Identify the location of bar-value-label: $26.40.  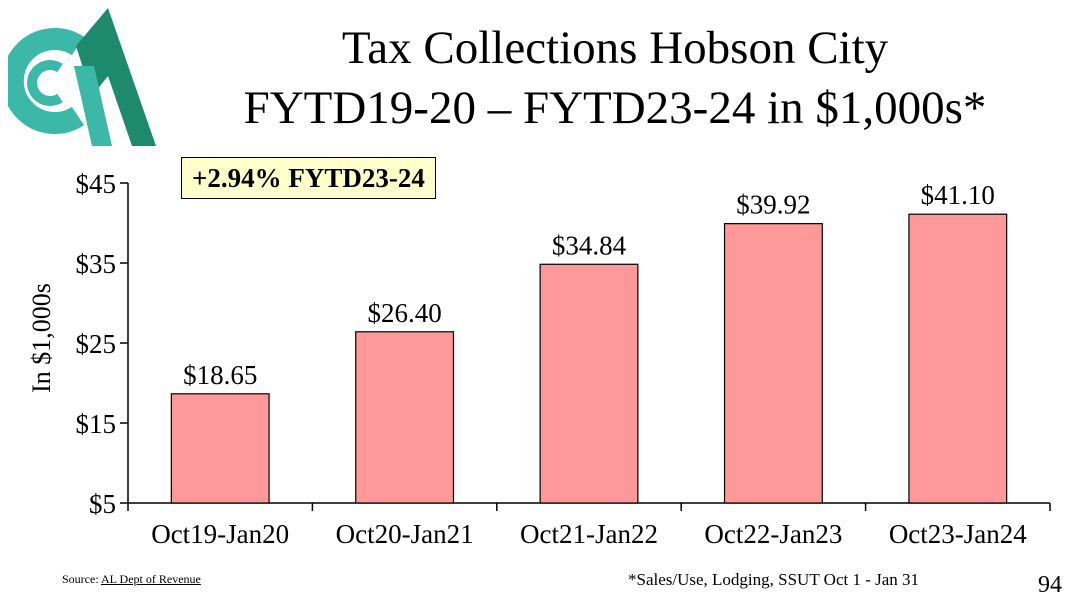
(404, 313).